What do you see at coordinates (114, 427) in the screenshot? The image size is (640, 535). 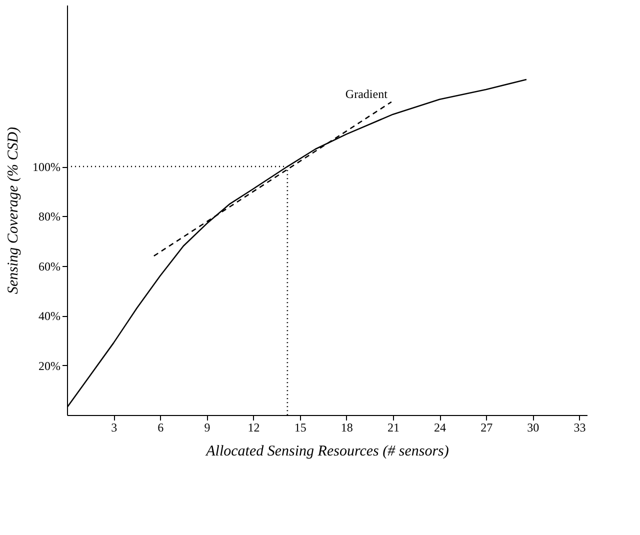 I see `x-tick-label: 3` at bounding box center [114, 427].